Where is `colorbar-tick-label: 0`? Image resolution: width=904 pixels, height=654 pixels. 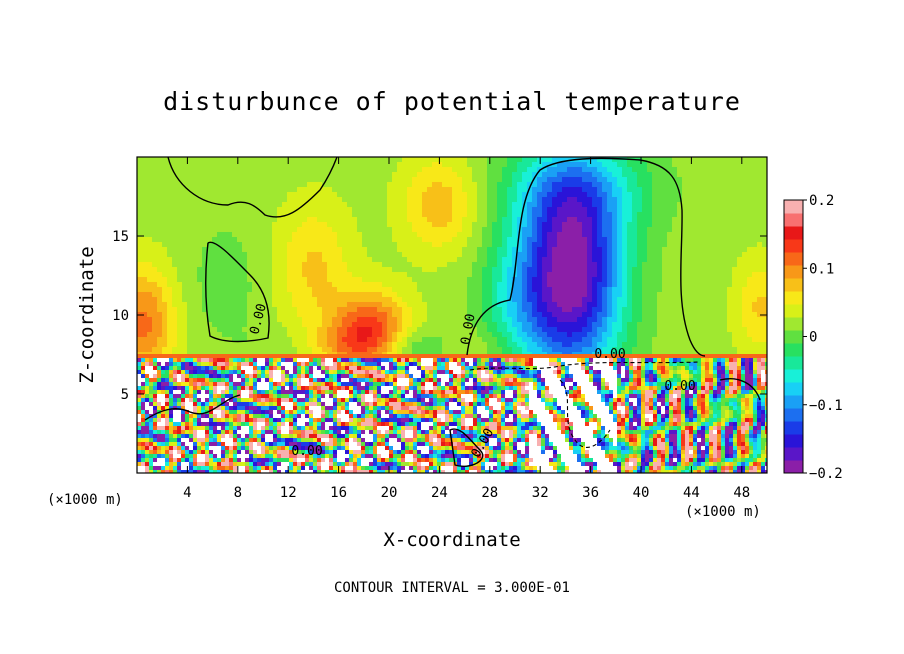
colorbar-tick-label: 0 is located at coordinates (813, 338).